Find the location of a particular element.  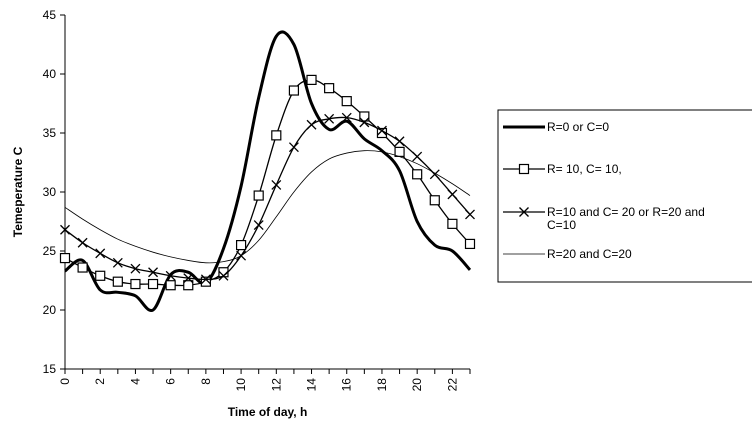

y-tick-label: 40 is located at coordinates (50, 74).